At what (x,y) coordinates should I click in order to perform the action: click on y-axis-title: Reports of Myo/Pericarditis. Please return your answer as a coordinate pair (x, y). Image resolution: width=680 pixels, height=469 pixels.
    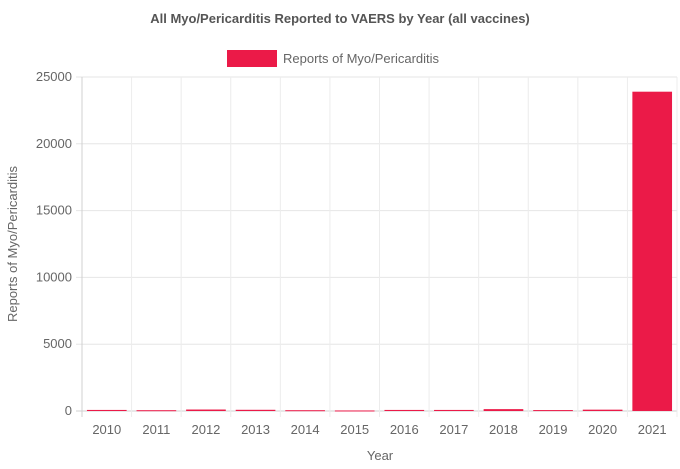
    Looking at the image, I should click on (12, 243).